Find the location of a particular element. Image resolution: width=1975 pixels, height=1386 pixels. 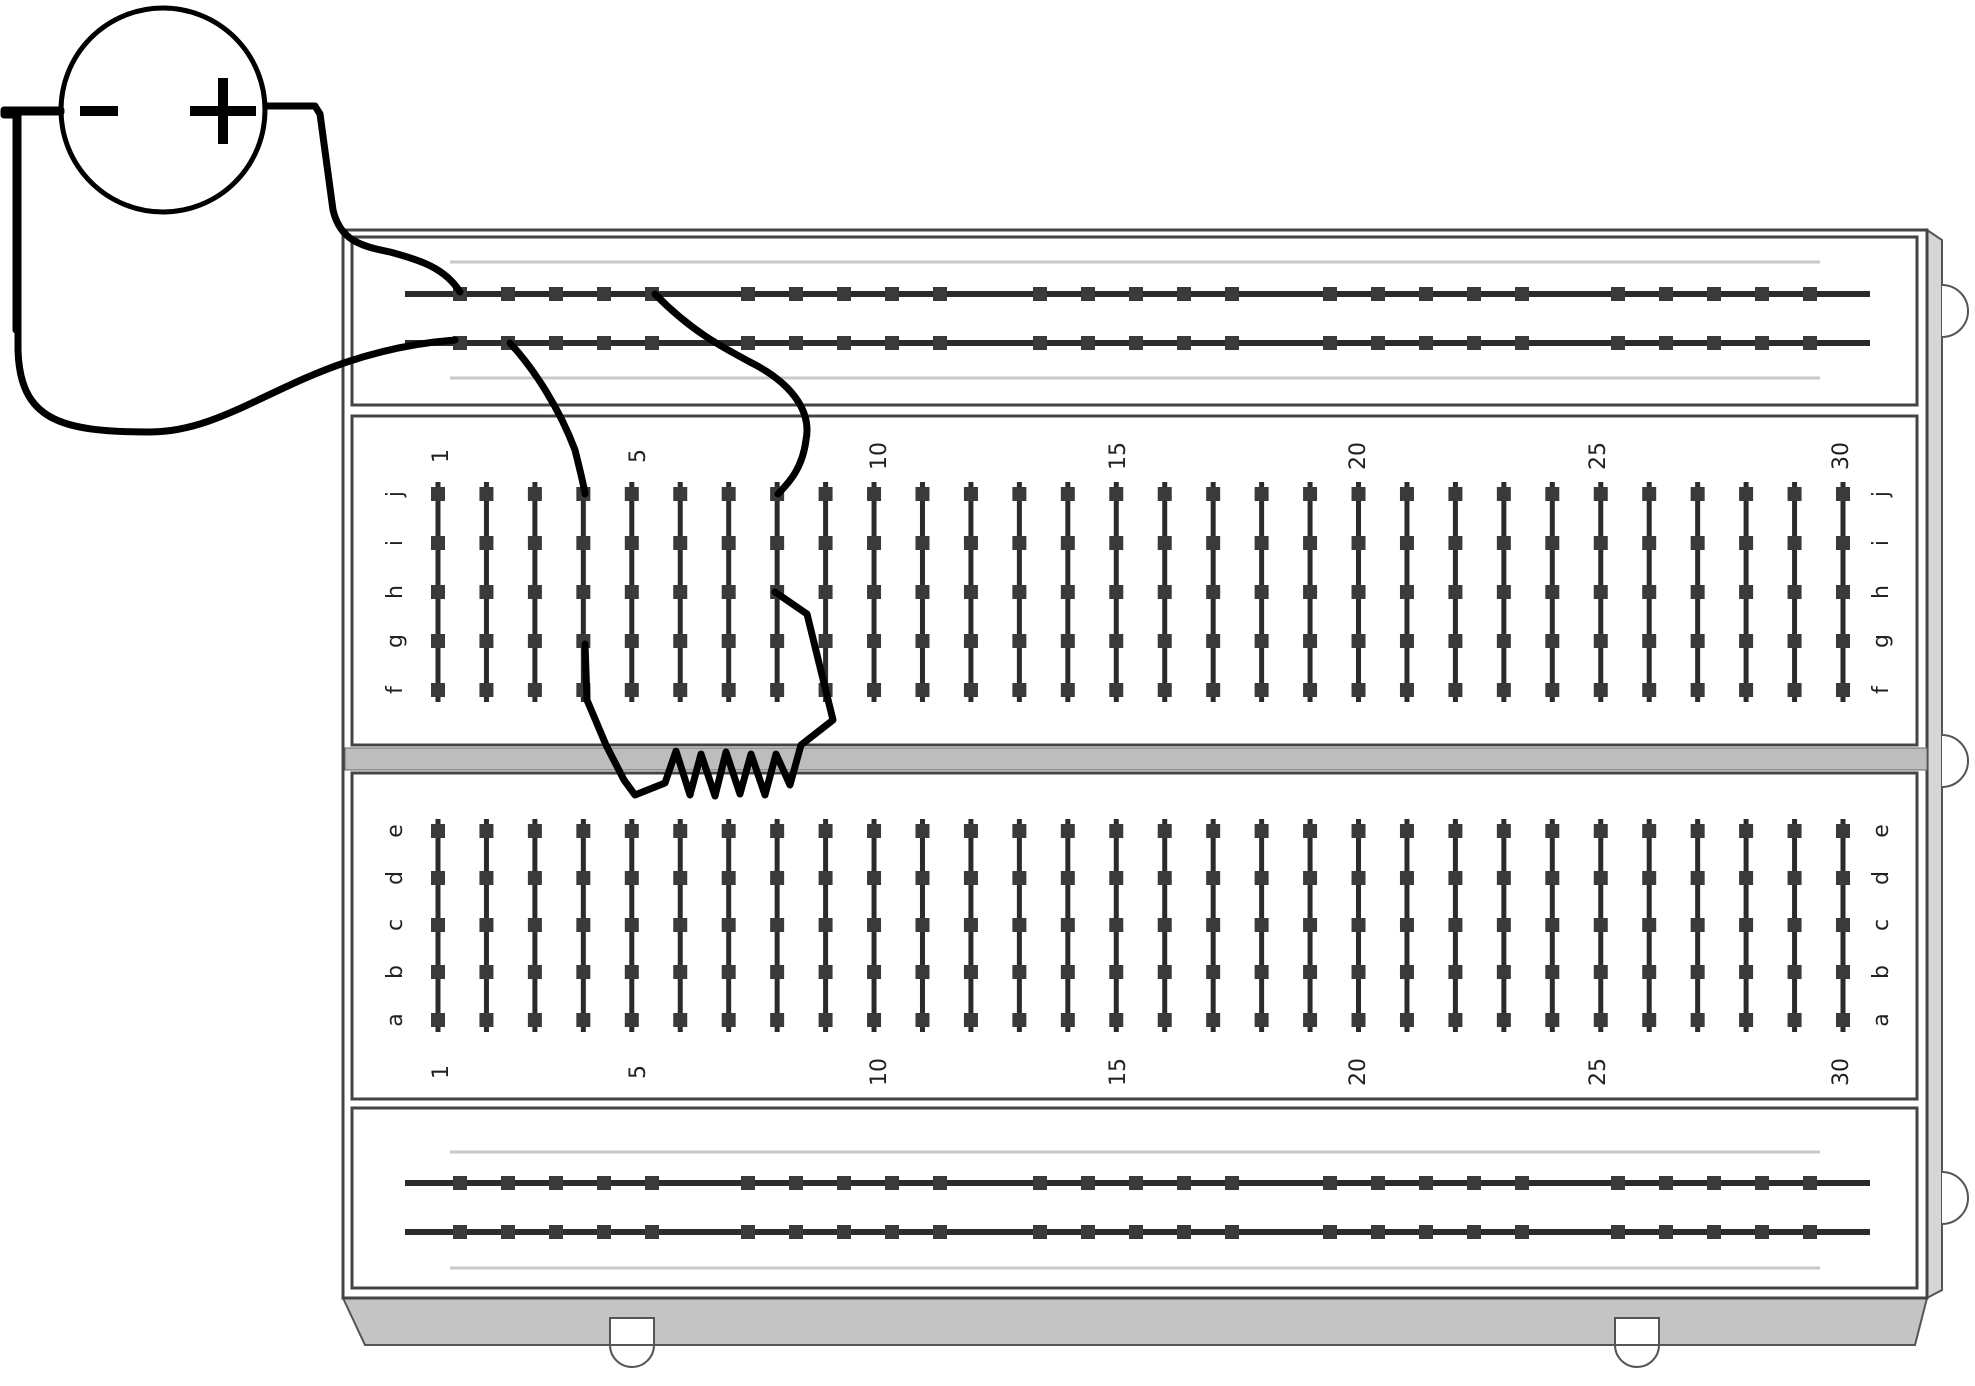

hole-d21 is located at coordinates (1406, 878).